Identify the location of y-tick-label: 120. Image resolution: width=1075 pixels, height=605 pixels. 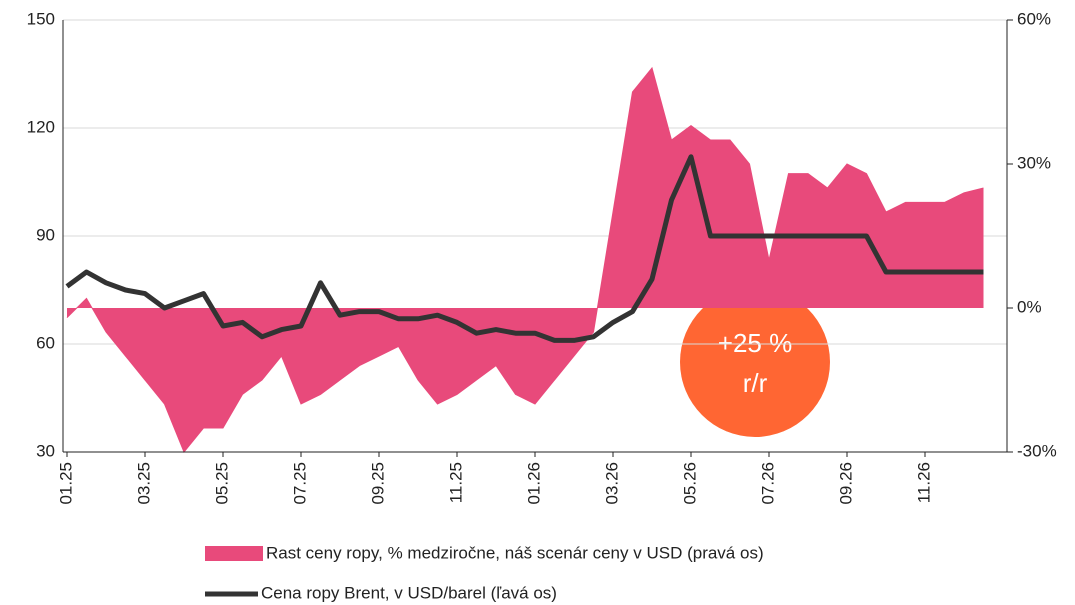
(41, 126).